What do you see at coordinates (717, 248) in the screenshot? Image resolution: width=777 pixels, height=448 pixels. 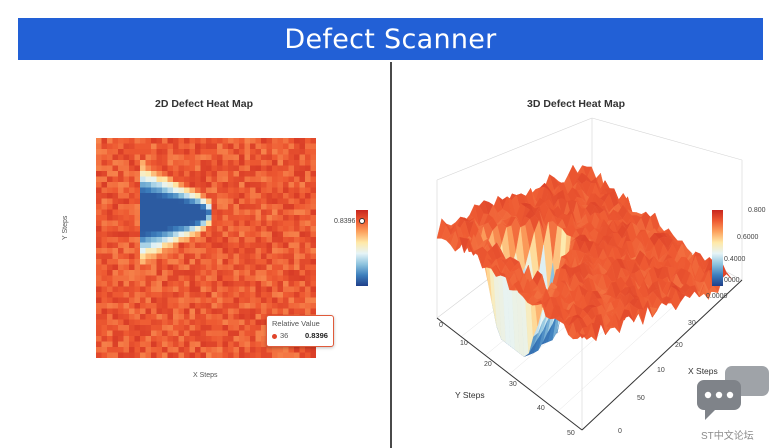 I see `colorbar-3d` at bounding box center [717, 248].